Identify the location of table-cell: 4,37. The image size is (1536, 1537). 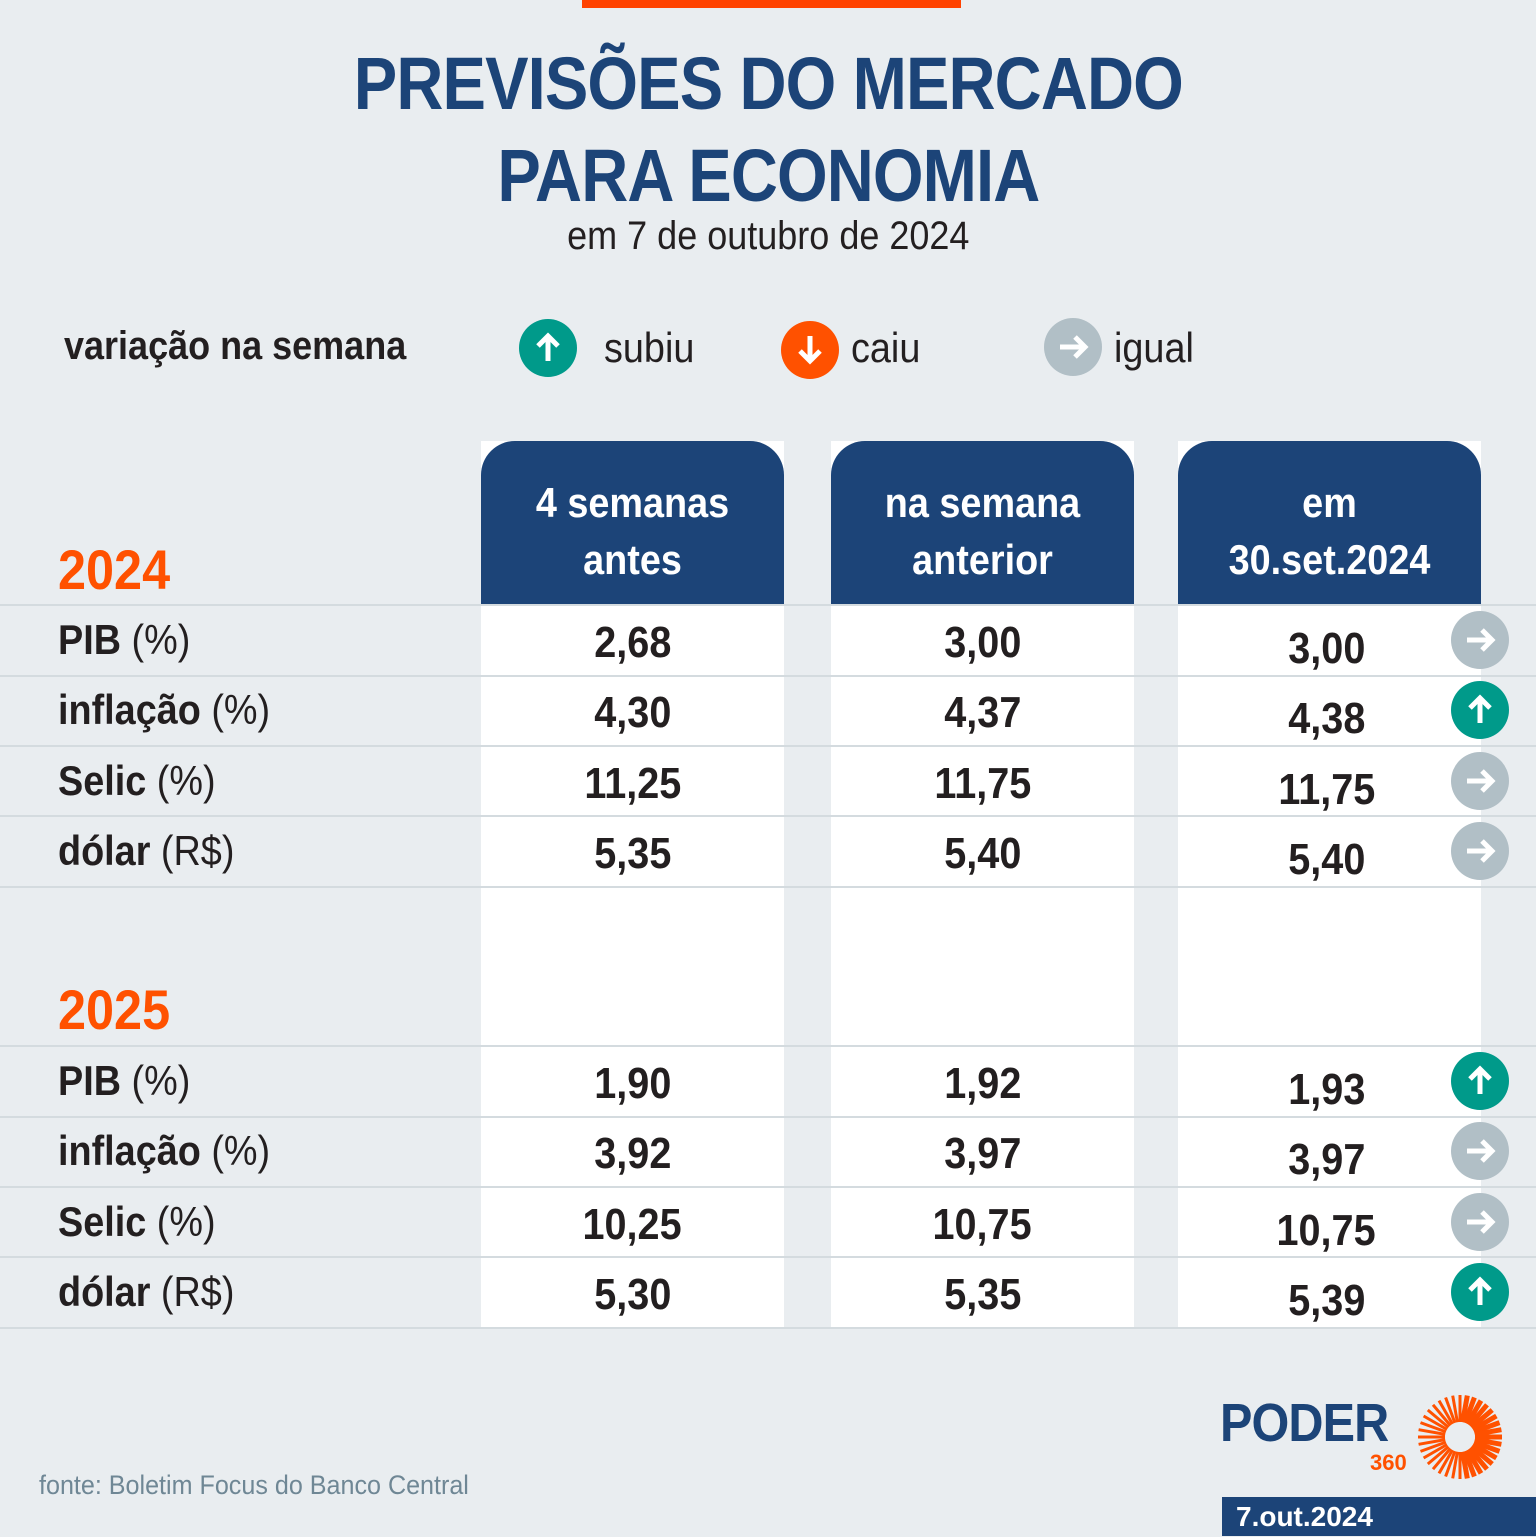
(982, 713).